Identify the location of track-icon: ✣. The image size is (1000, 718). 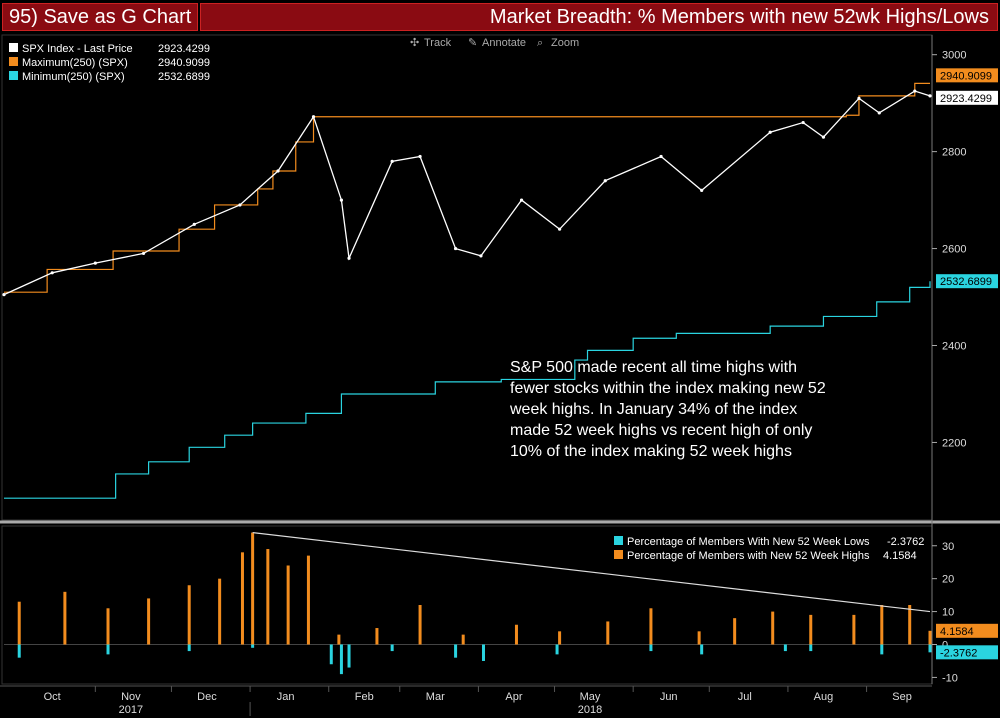
(414, 43).